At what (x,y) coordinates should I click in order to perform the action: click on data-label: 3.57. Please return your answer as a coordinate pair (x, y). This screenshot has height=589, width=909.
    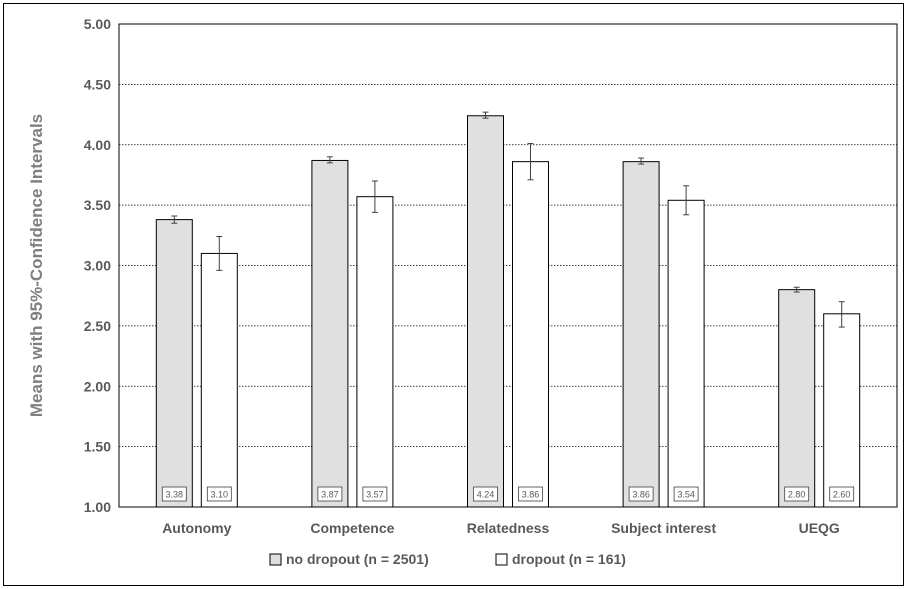
    Looking at the image, I should click on (375, 495).